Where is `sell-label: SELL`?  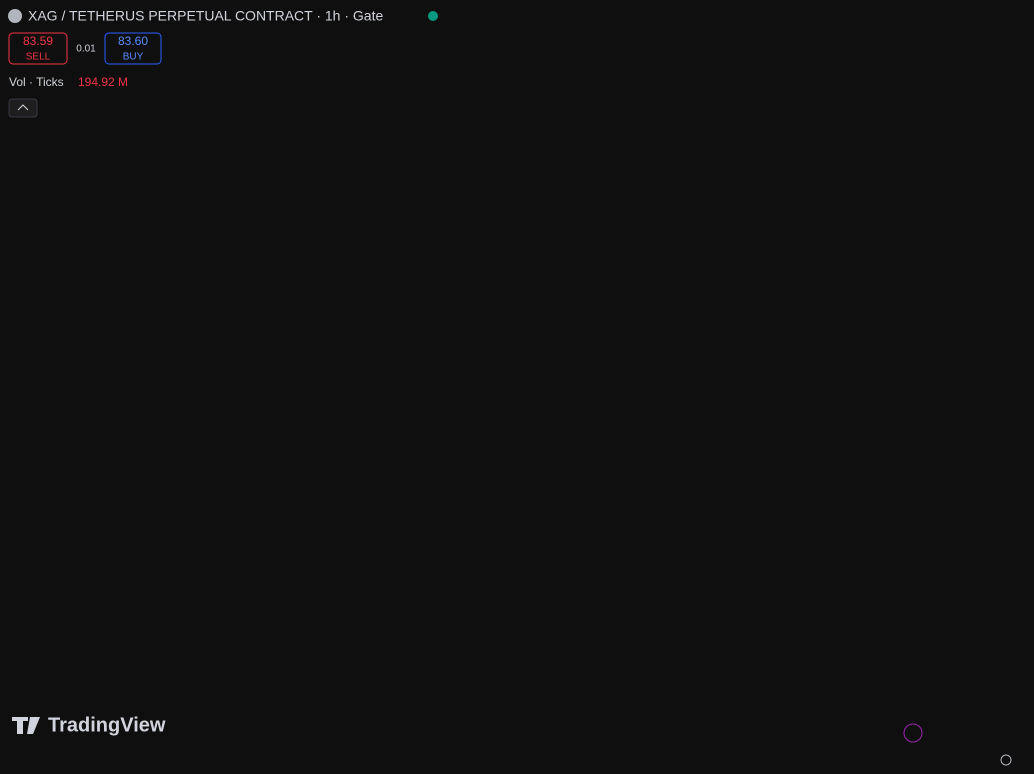 sell-label: SELL is located at coordinates (38, 57).